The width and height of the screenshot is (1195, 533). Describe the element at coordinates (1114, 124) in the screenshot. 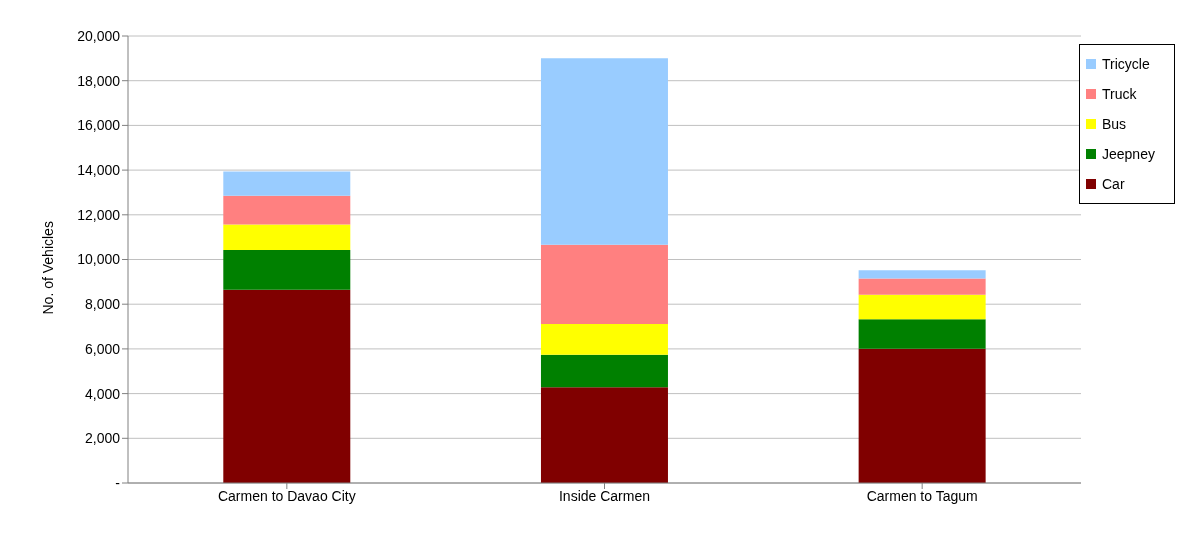

I see `legend-label: Bus` at that location.